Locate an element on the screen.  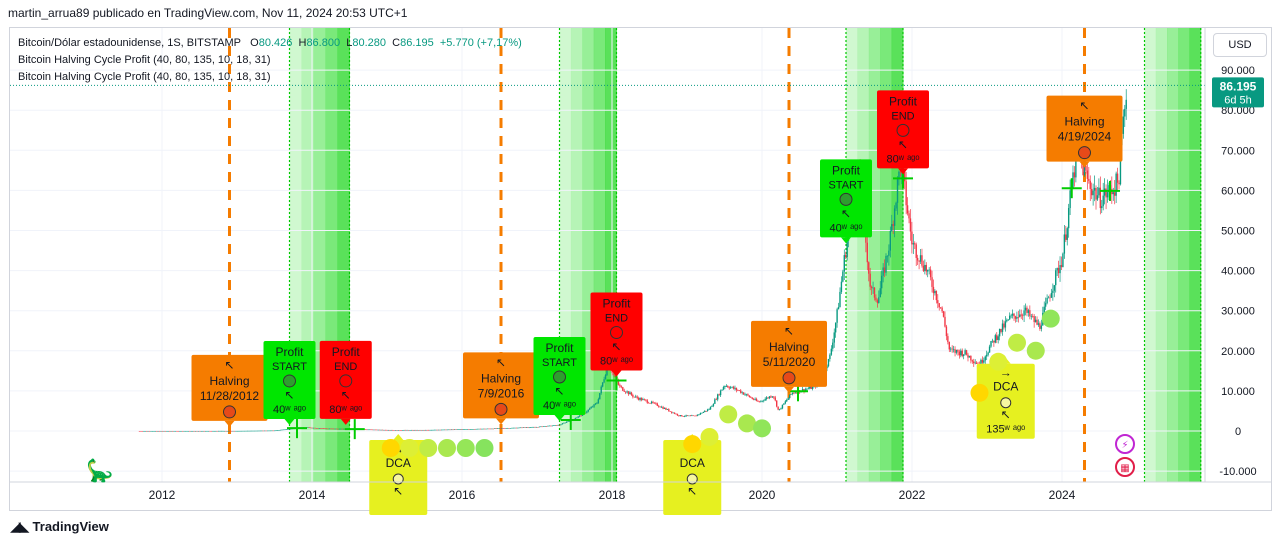
profit_end-circle-icon is located at coordinates (616, 332).